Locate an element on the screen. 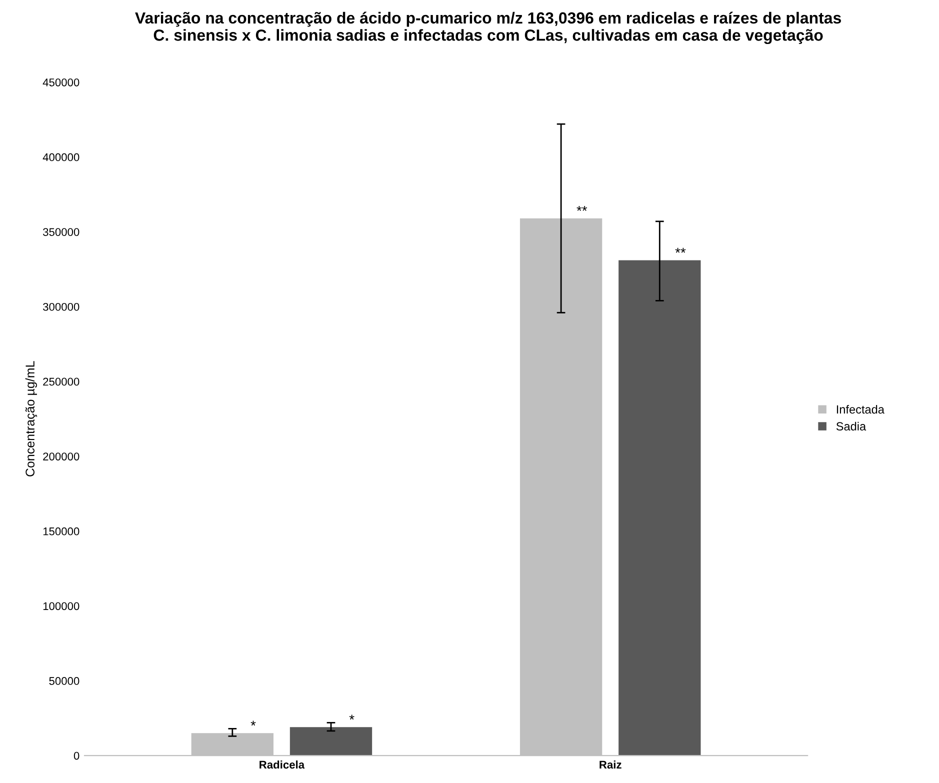 The height and width of the screenshot is (783, 939). legend-label: Sadia is located at coordinates (851, 426).